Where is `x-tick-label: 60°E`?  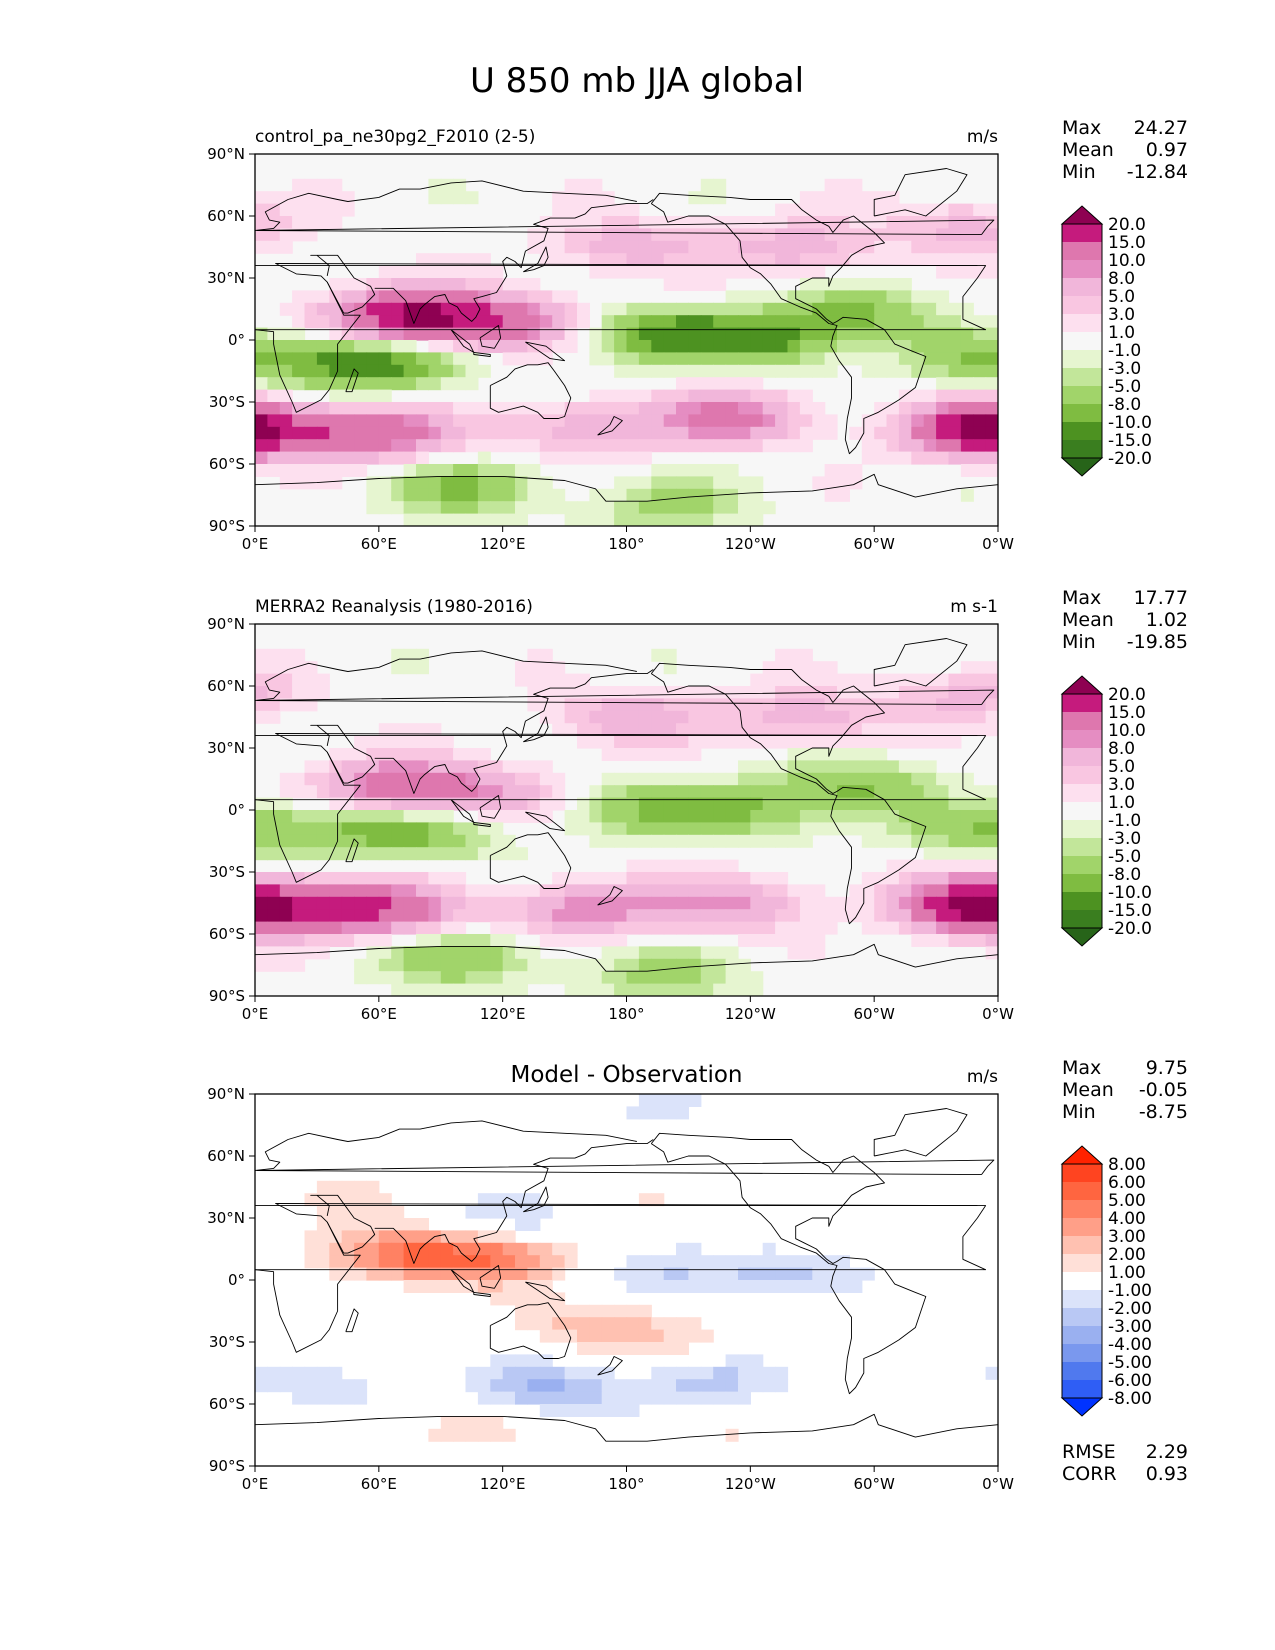 x-tick-label: 60°E is located at coordinates (379, 1484).